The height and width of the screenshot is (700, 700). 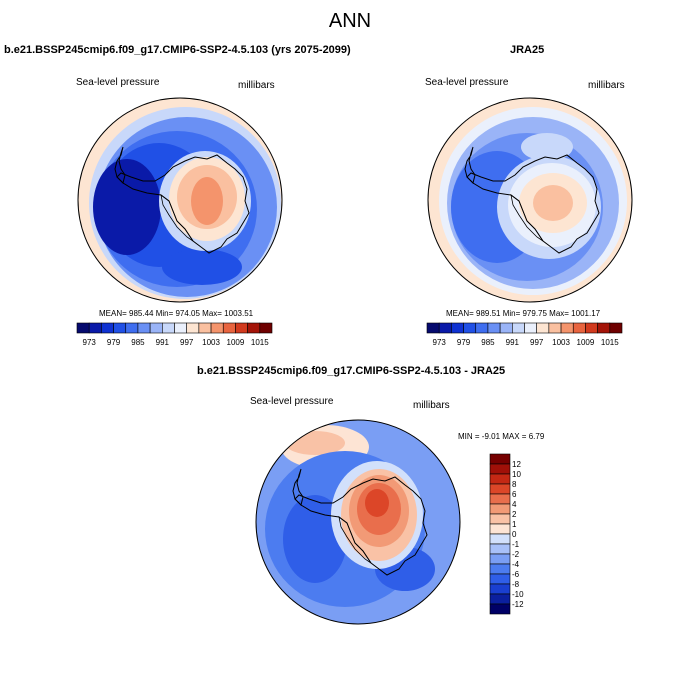 What do you see at coordinates (176, 313) in the screenshot?
I see `panel1-stats: MEAN= 985.44 Min= 974.05 Max= 1003.51` at bounding box center [176, 313].